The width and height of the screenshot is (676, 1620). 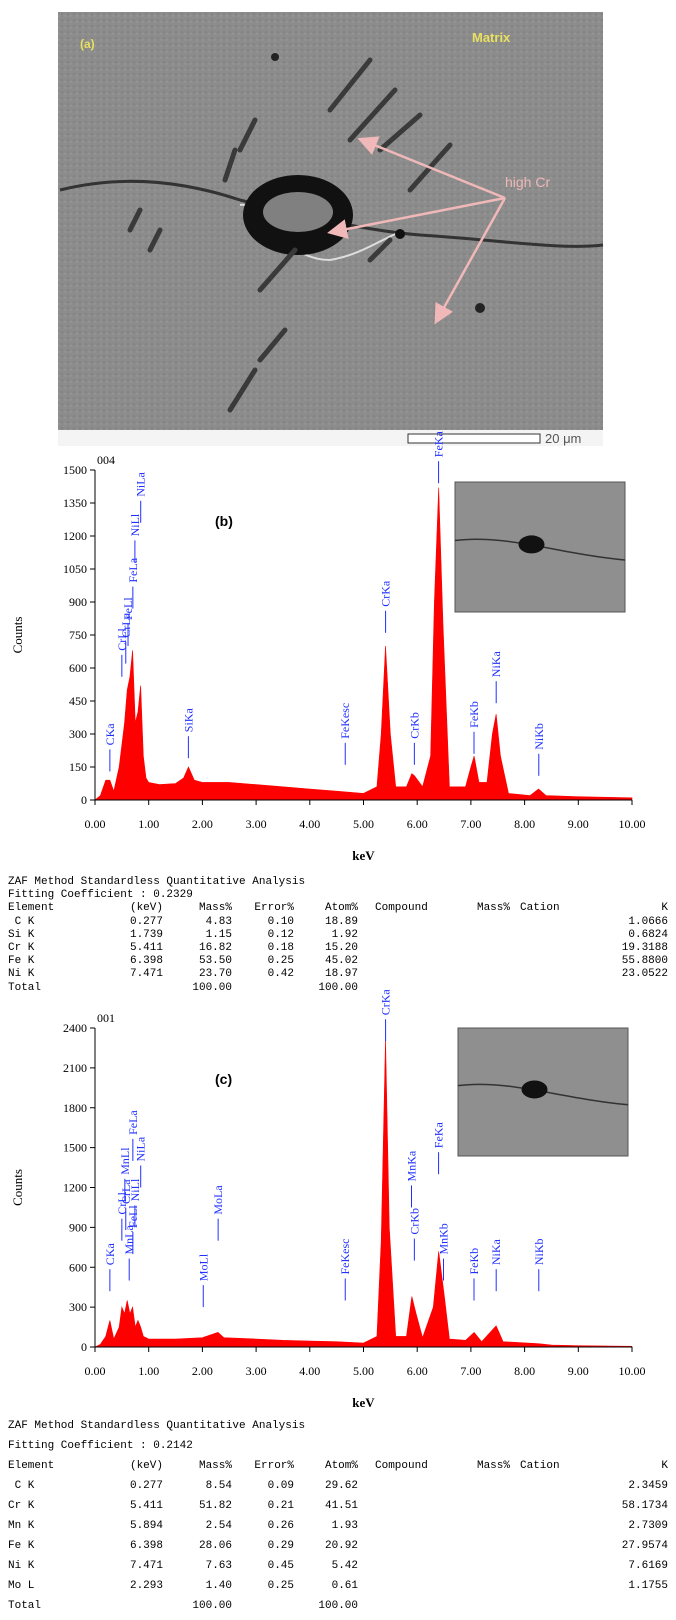 I want to click on table-cell: 5.42, so click(x=344, y=1566).